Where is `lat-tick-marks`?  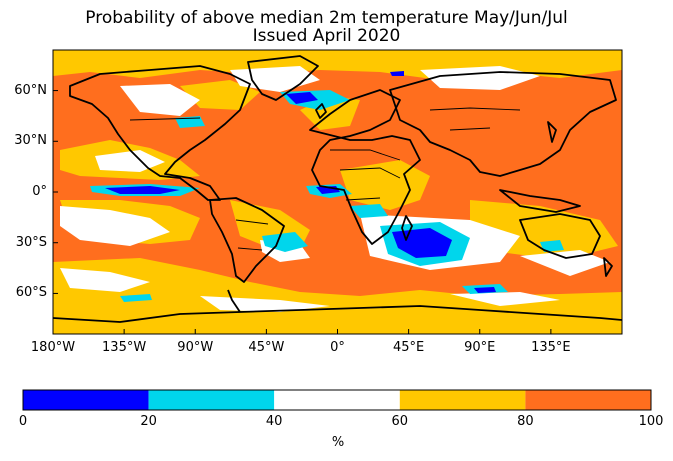 lat-tick-marks is located at coordinates (55, 192).